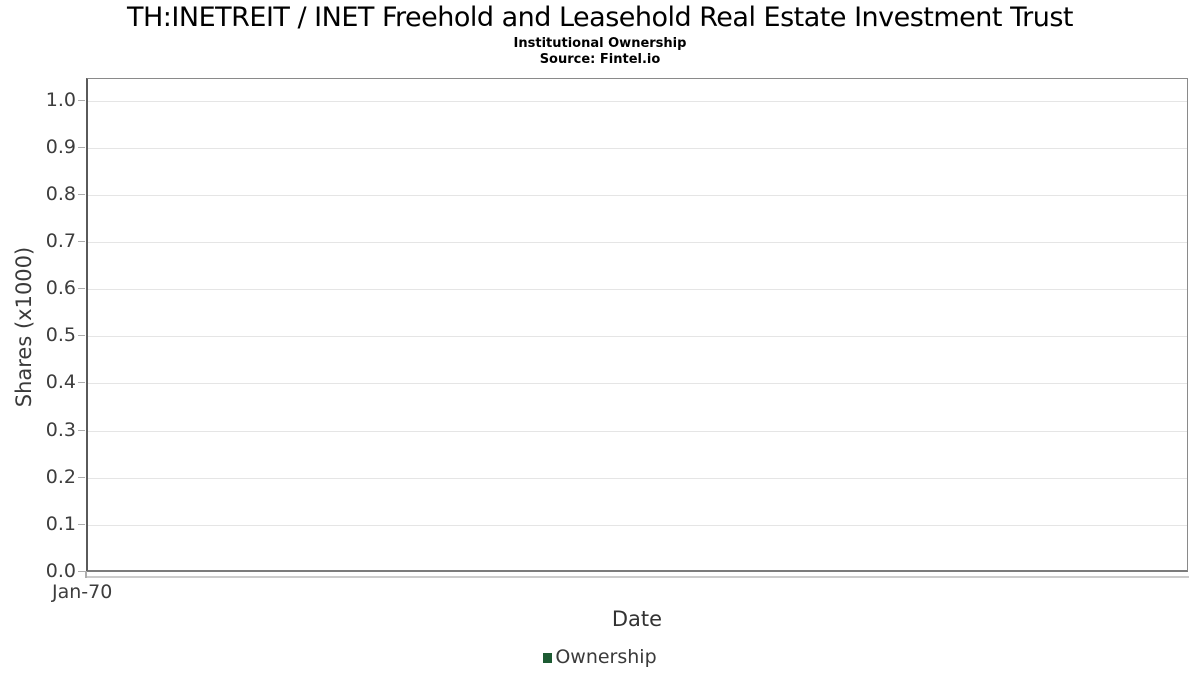 The image size is (1200, 675). I want to click on y-tick-label: 0.2, so click(60, 476).